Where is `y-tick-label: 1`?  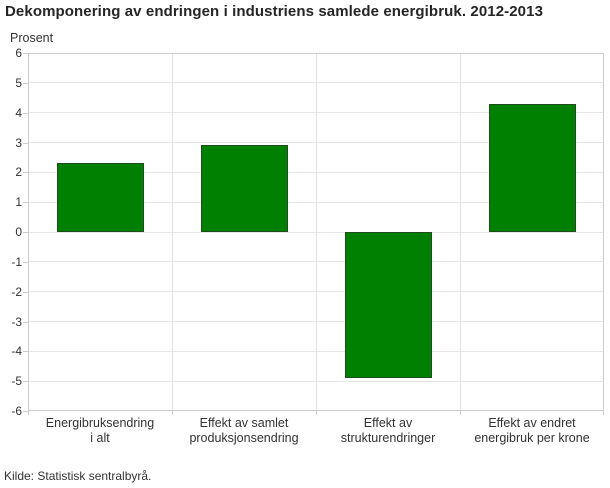
y-tick-label: 1 is located at coordinates (18, 202).